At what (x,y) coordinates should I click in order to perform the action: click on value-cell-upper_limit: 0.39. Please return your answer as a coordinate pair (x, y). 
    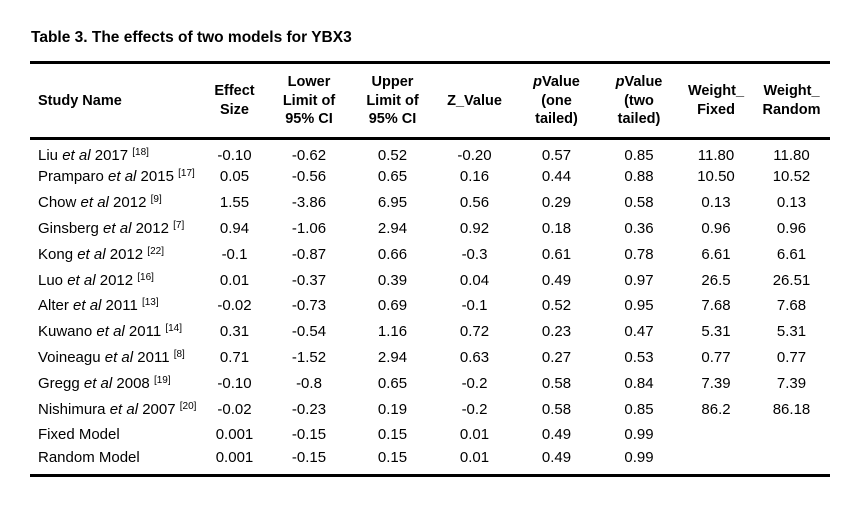
    Looking at the image, I should click on (392, 280).